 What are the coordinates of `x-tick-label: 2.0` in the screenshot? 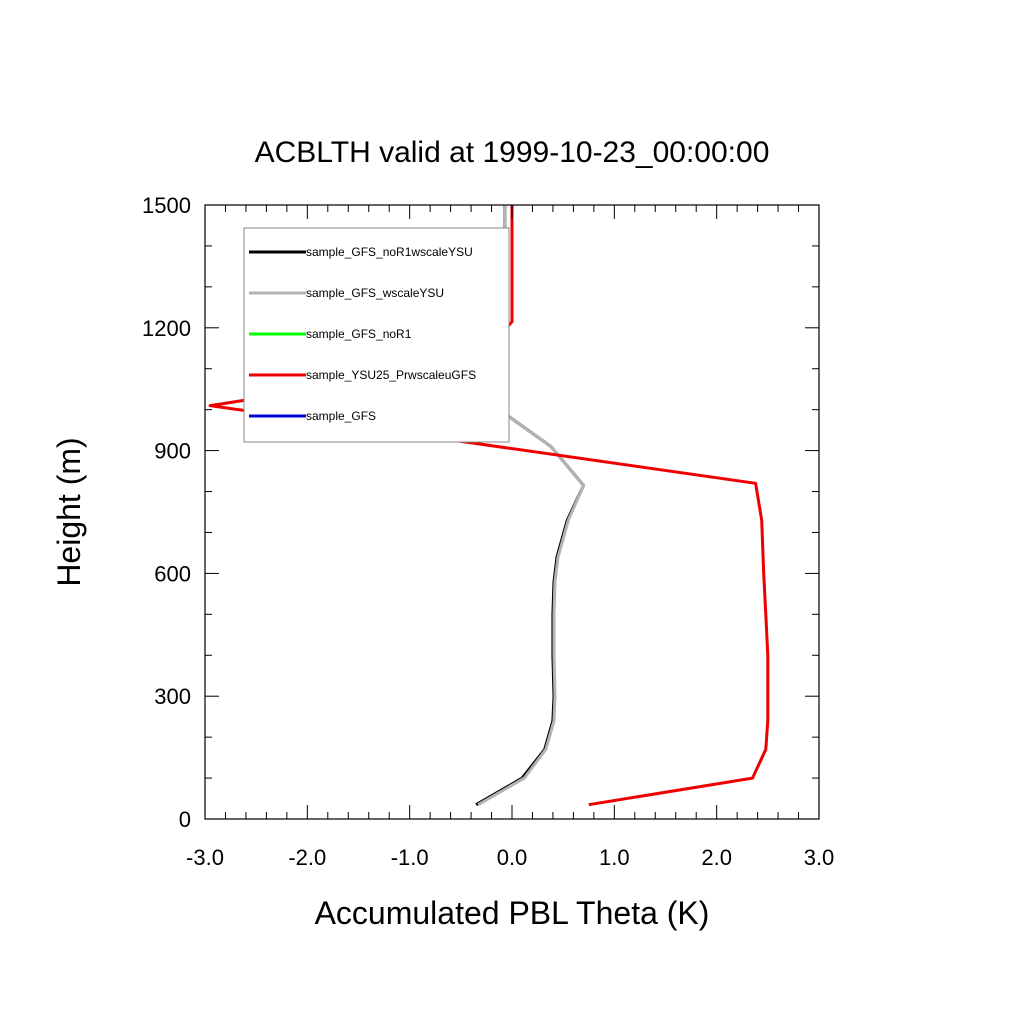 It's located at (716, 857).